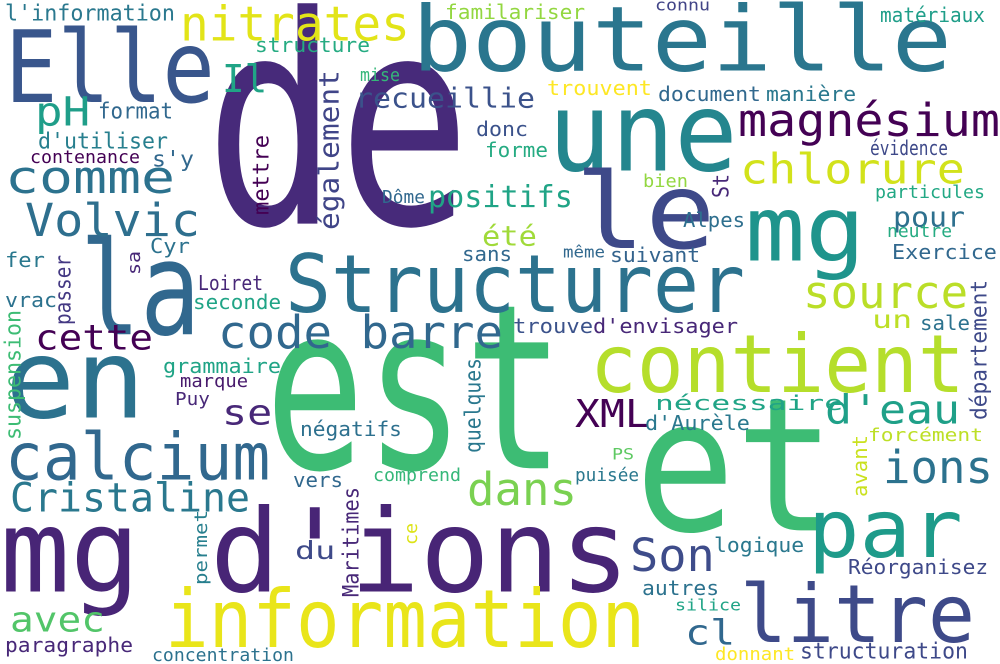 The image size is (1000, 664). I want to click on word-le: le, so click(645, 212).